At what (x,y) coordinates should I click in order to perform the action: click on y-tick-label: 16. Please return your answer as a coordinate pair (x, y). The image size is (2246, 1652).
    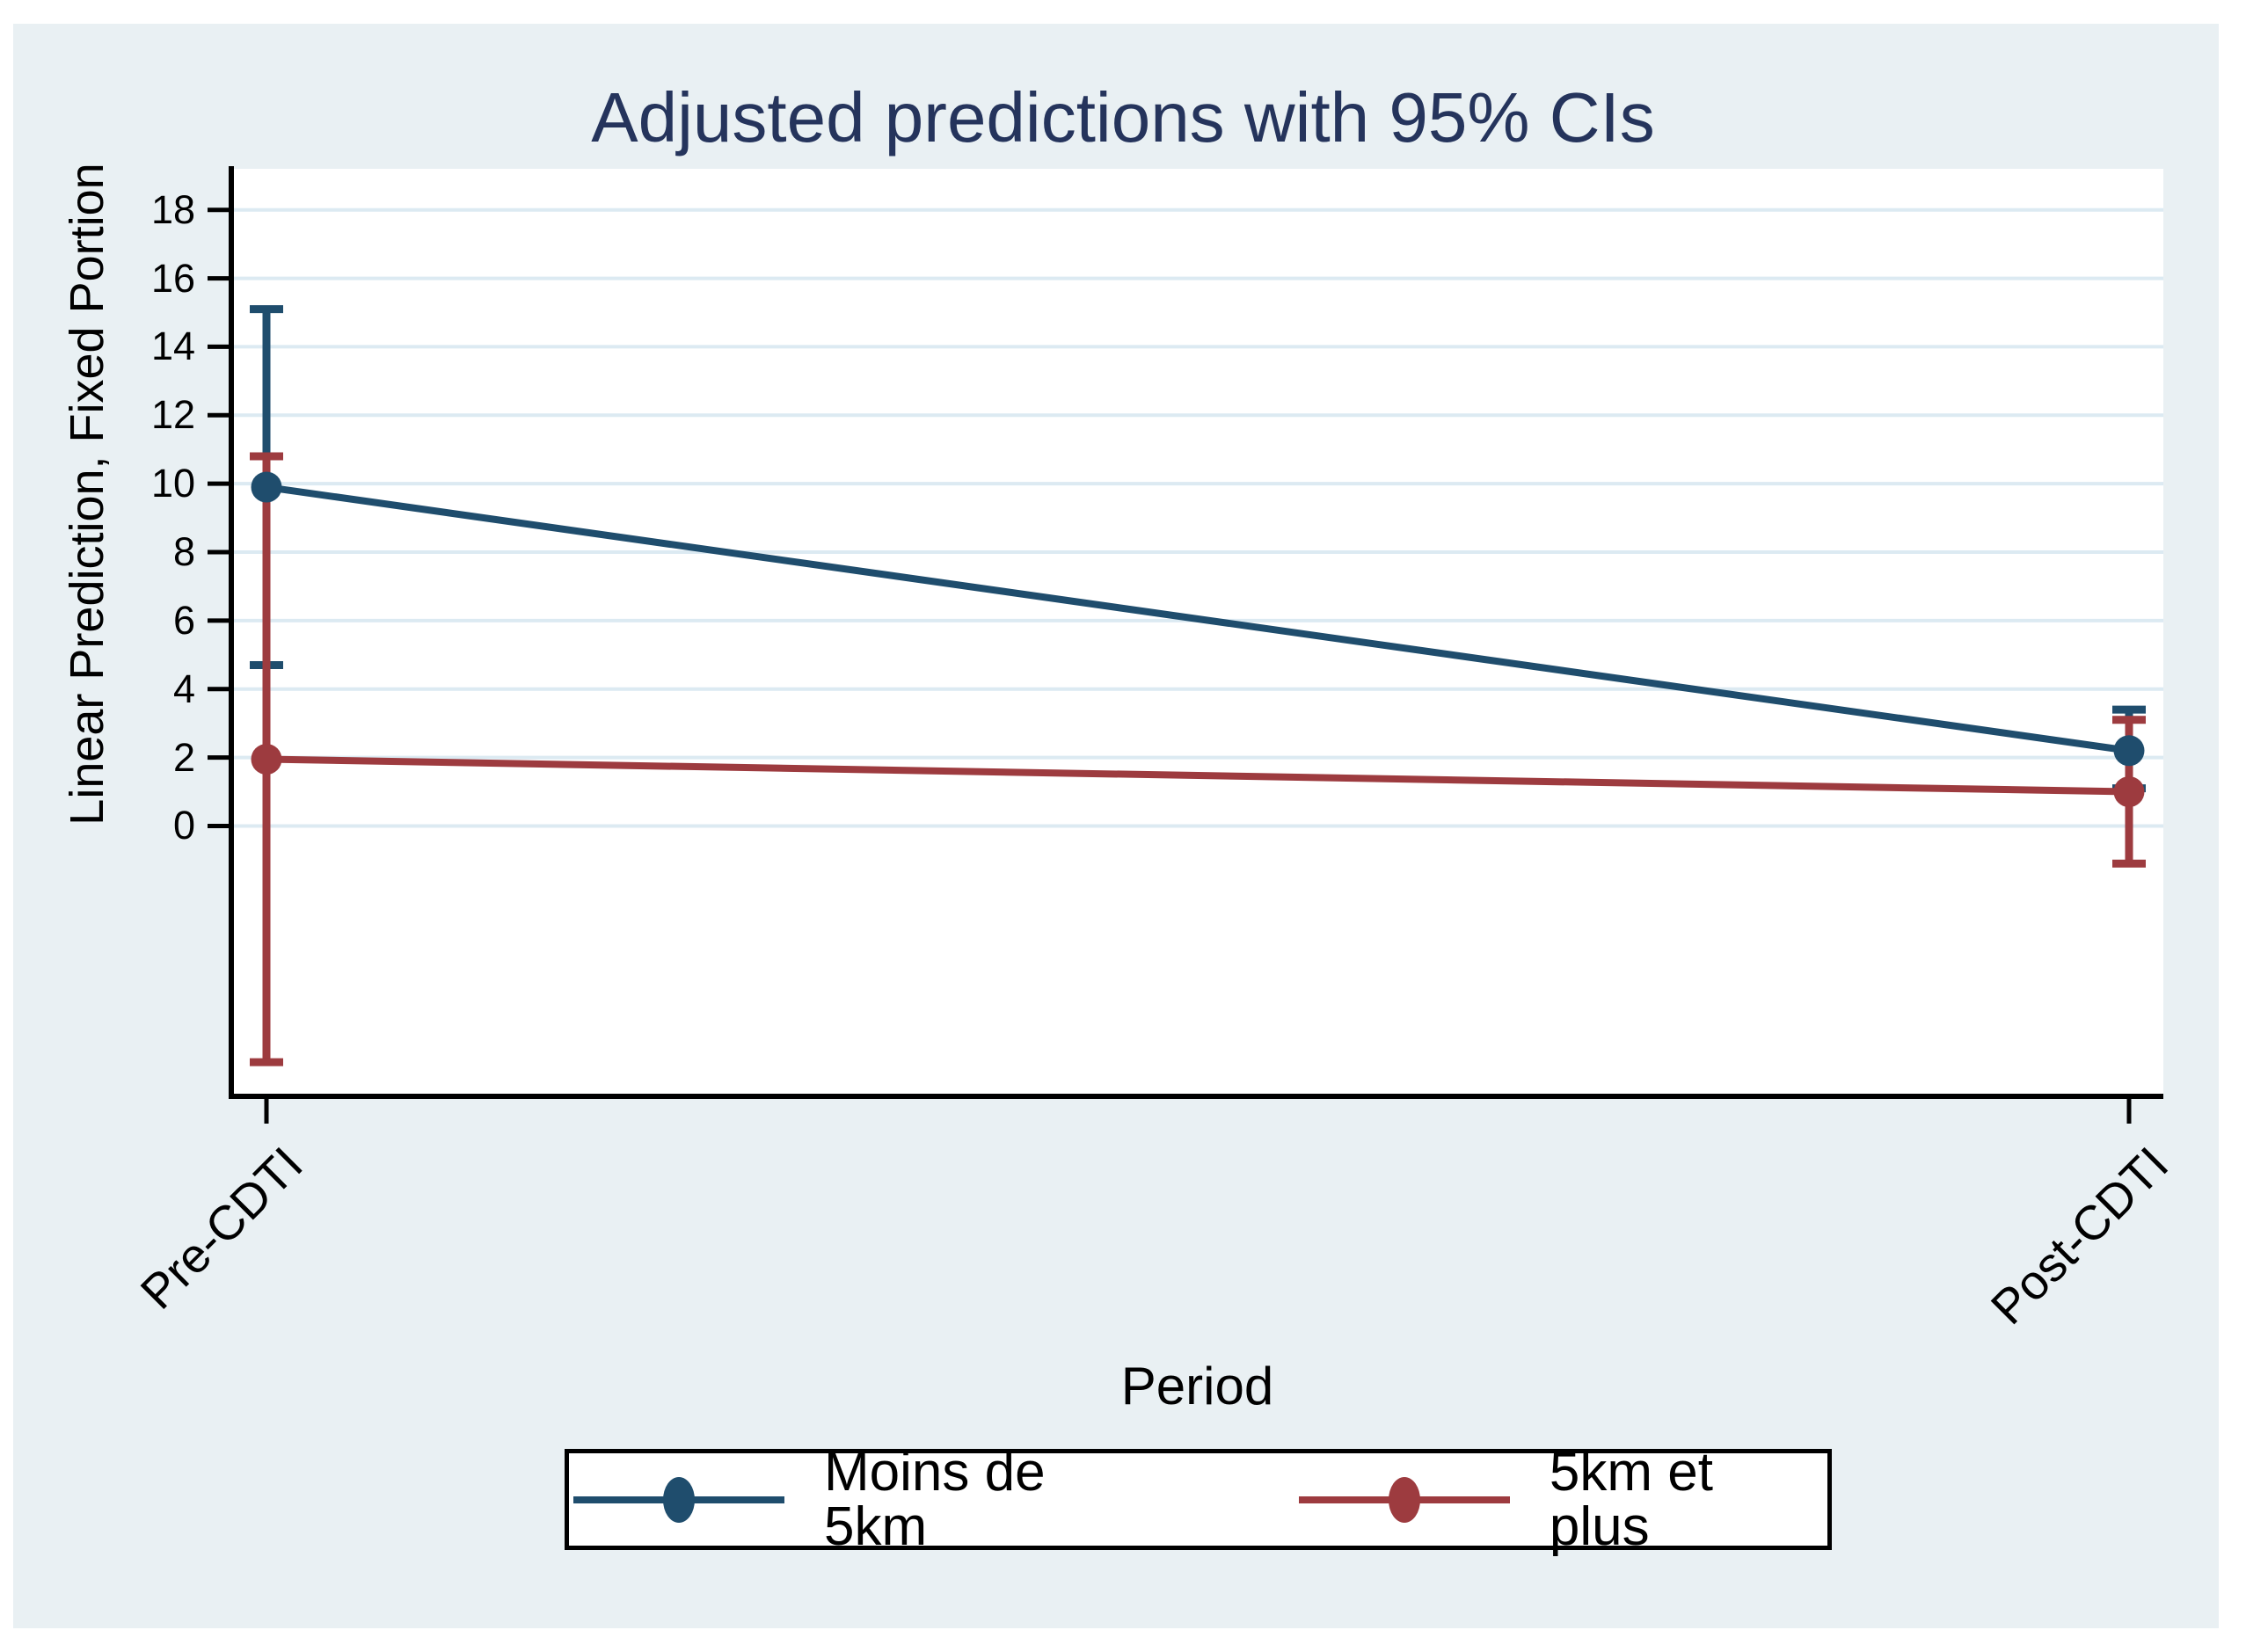
    Looking at the image, I should click on (172, 278).